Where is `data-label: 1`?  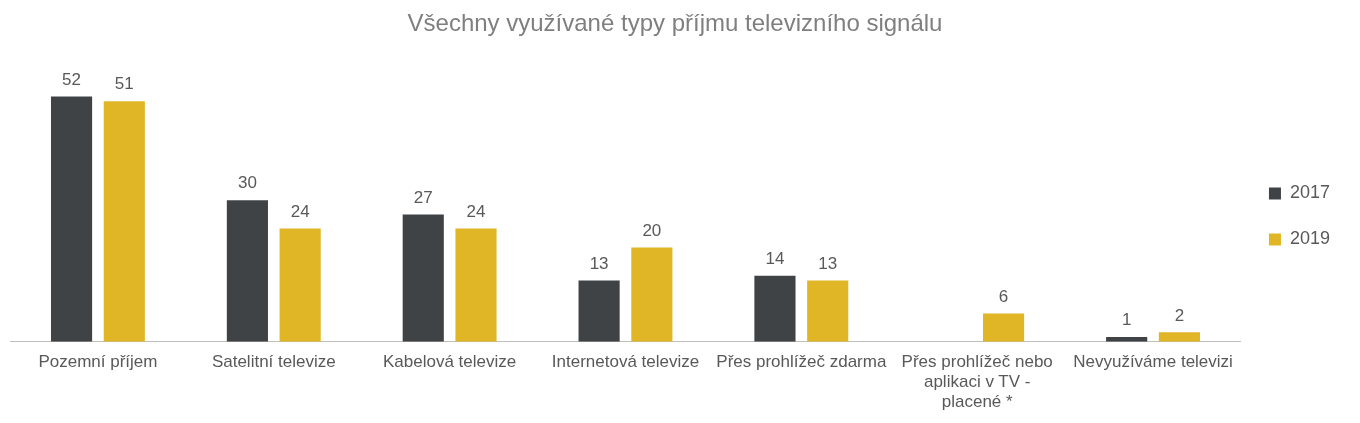 data-label: 1 is located at coordinates (1126, 320).